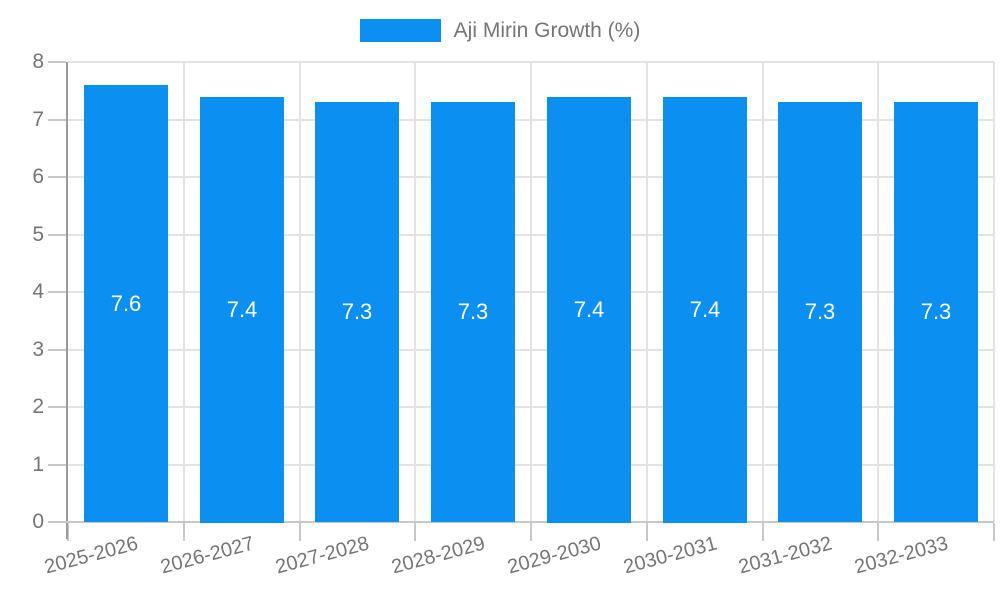  I want to click on y-axis-tick-label: 7, so click(38, 119).